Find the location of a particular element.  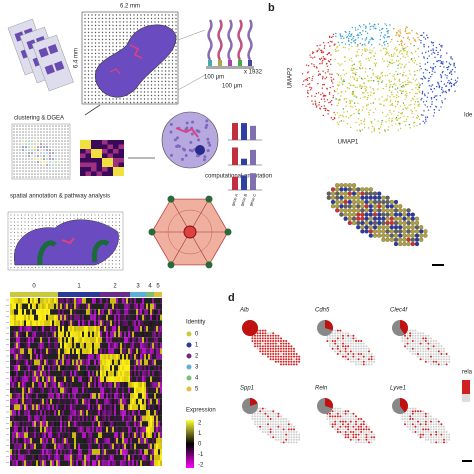

cell is located at coordinates (171, 124).